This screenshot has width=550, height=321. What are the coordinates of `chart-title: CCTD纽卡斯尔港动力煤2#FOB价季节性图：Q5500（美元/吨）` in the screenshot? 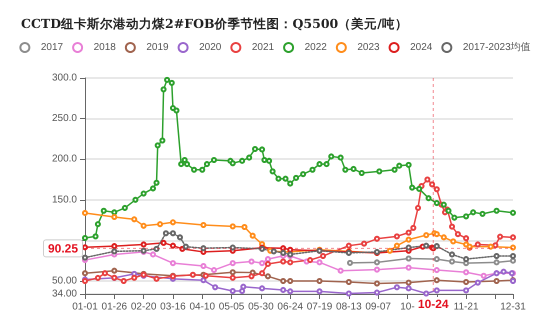 It's located at (214, 23).